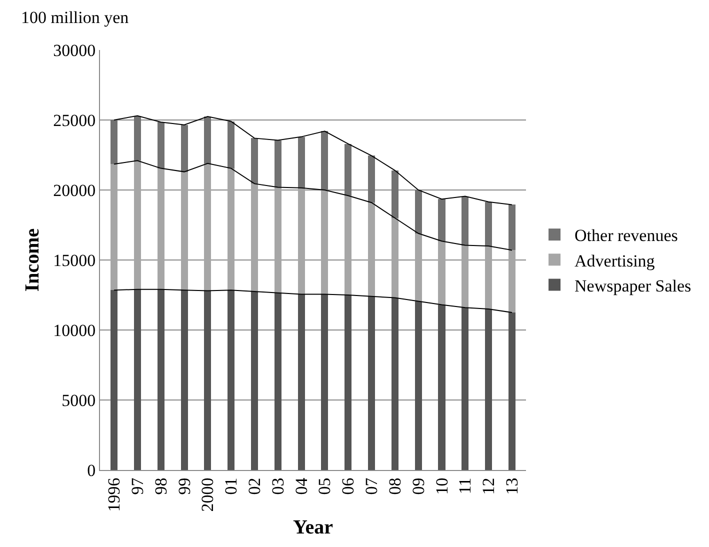 Image resolution: width=709 pixels, height=547 pixels. What do you see at coordinates (372, 486) in the screenshot?
I see `x-tick-label: 07` at bounding box center [372, 486].